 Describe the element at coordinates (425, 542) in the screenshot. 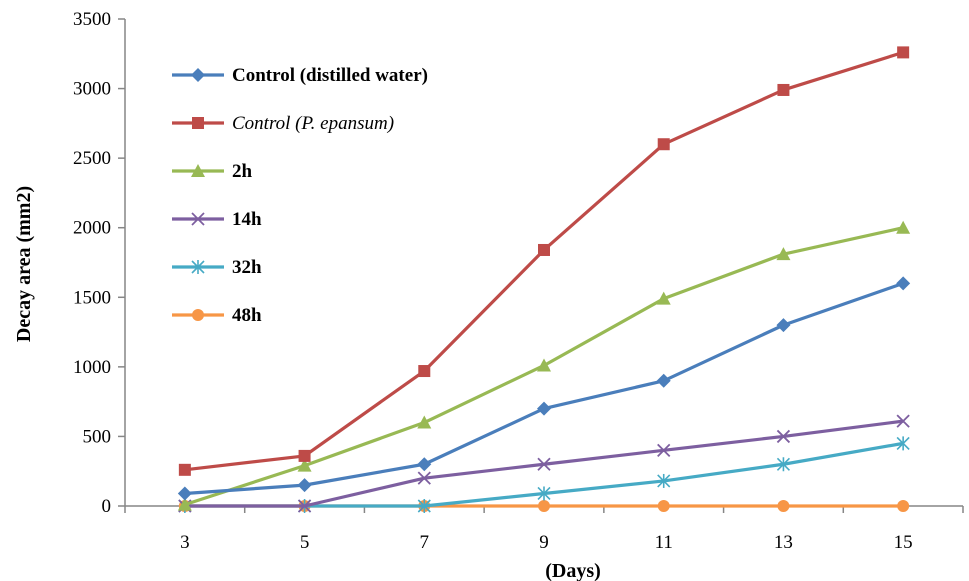

I see `x-tick-label: 7` at that location.